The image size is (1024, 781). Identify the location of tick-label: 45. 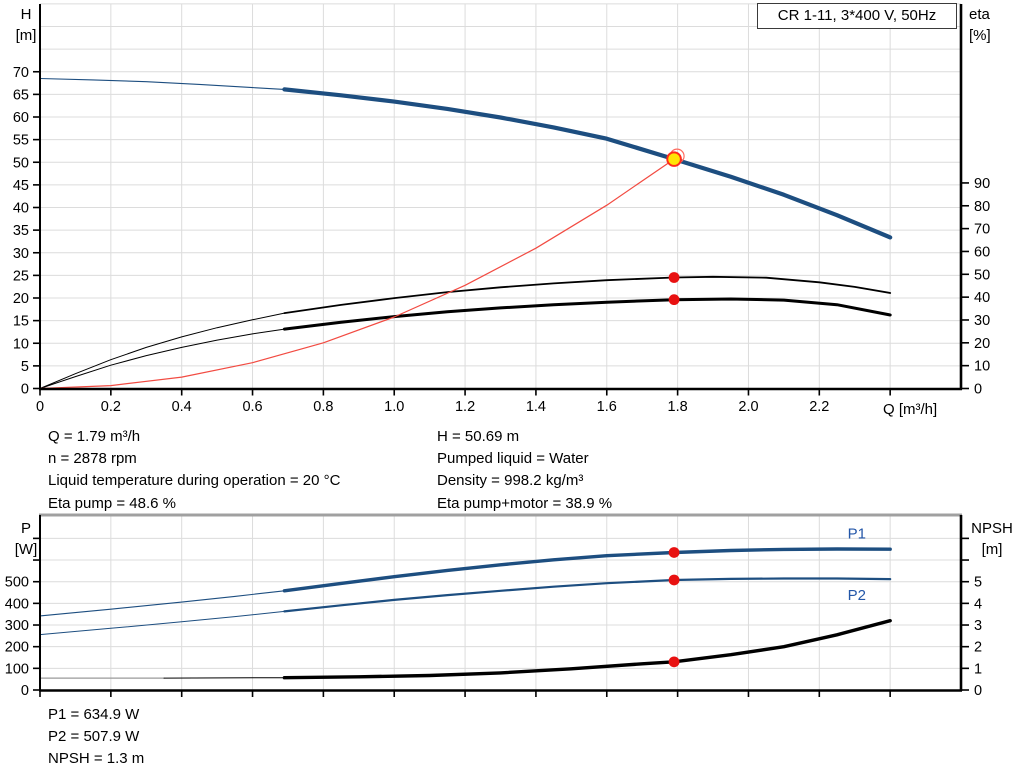
(21, 186).